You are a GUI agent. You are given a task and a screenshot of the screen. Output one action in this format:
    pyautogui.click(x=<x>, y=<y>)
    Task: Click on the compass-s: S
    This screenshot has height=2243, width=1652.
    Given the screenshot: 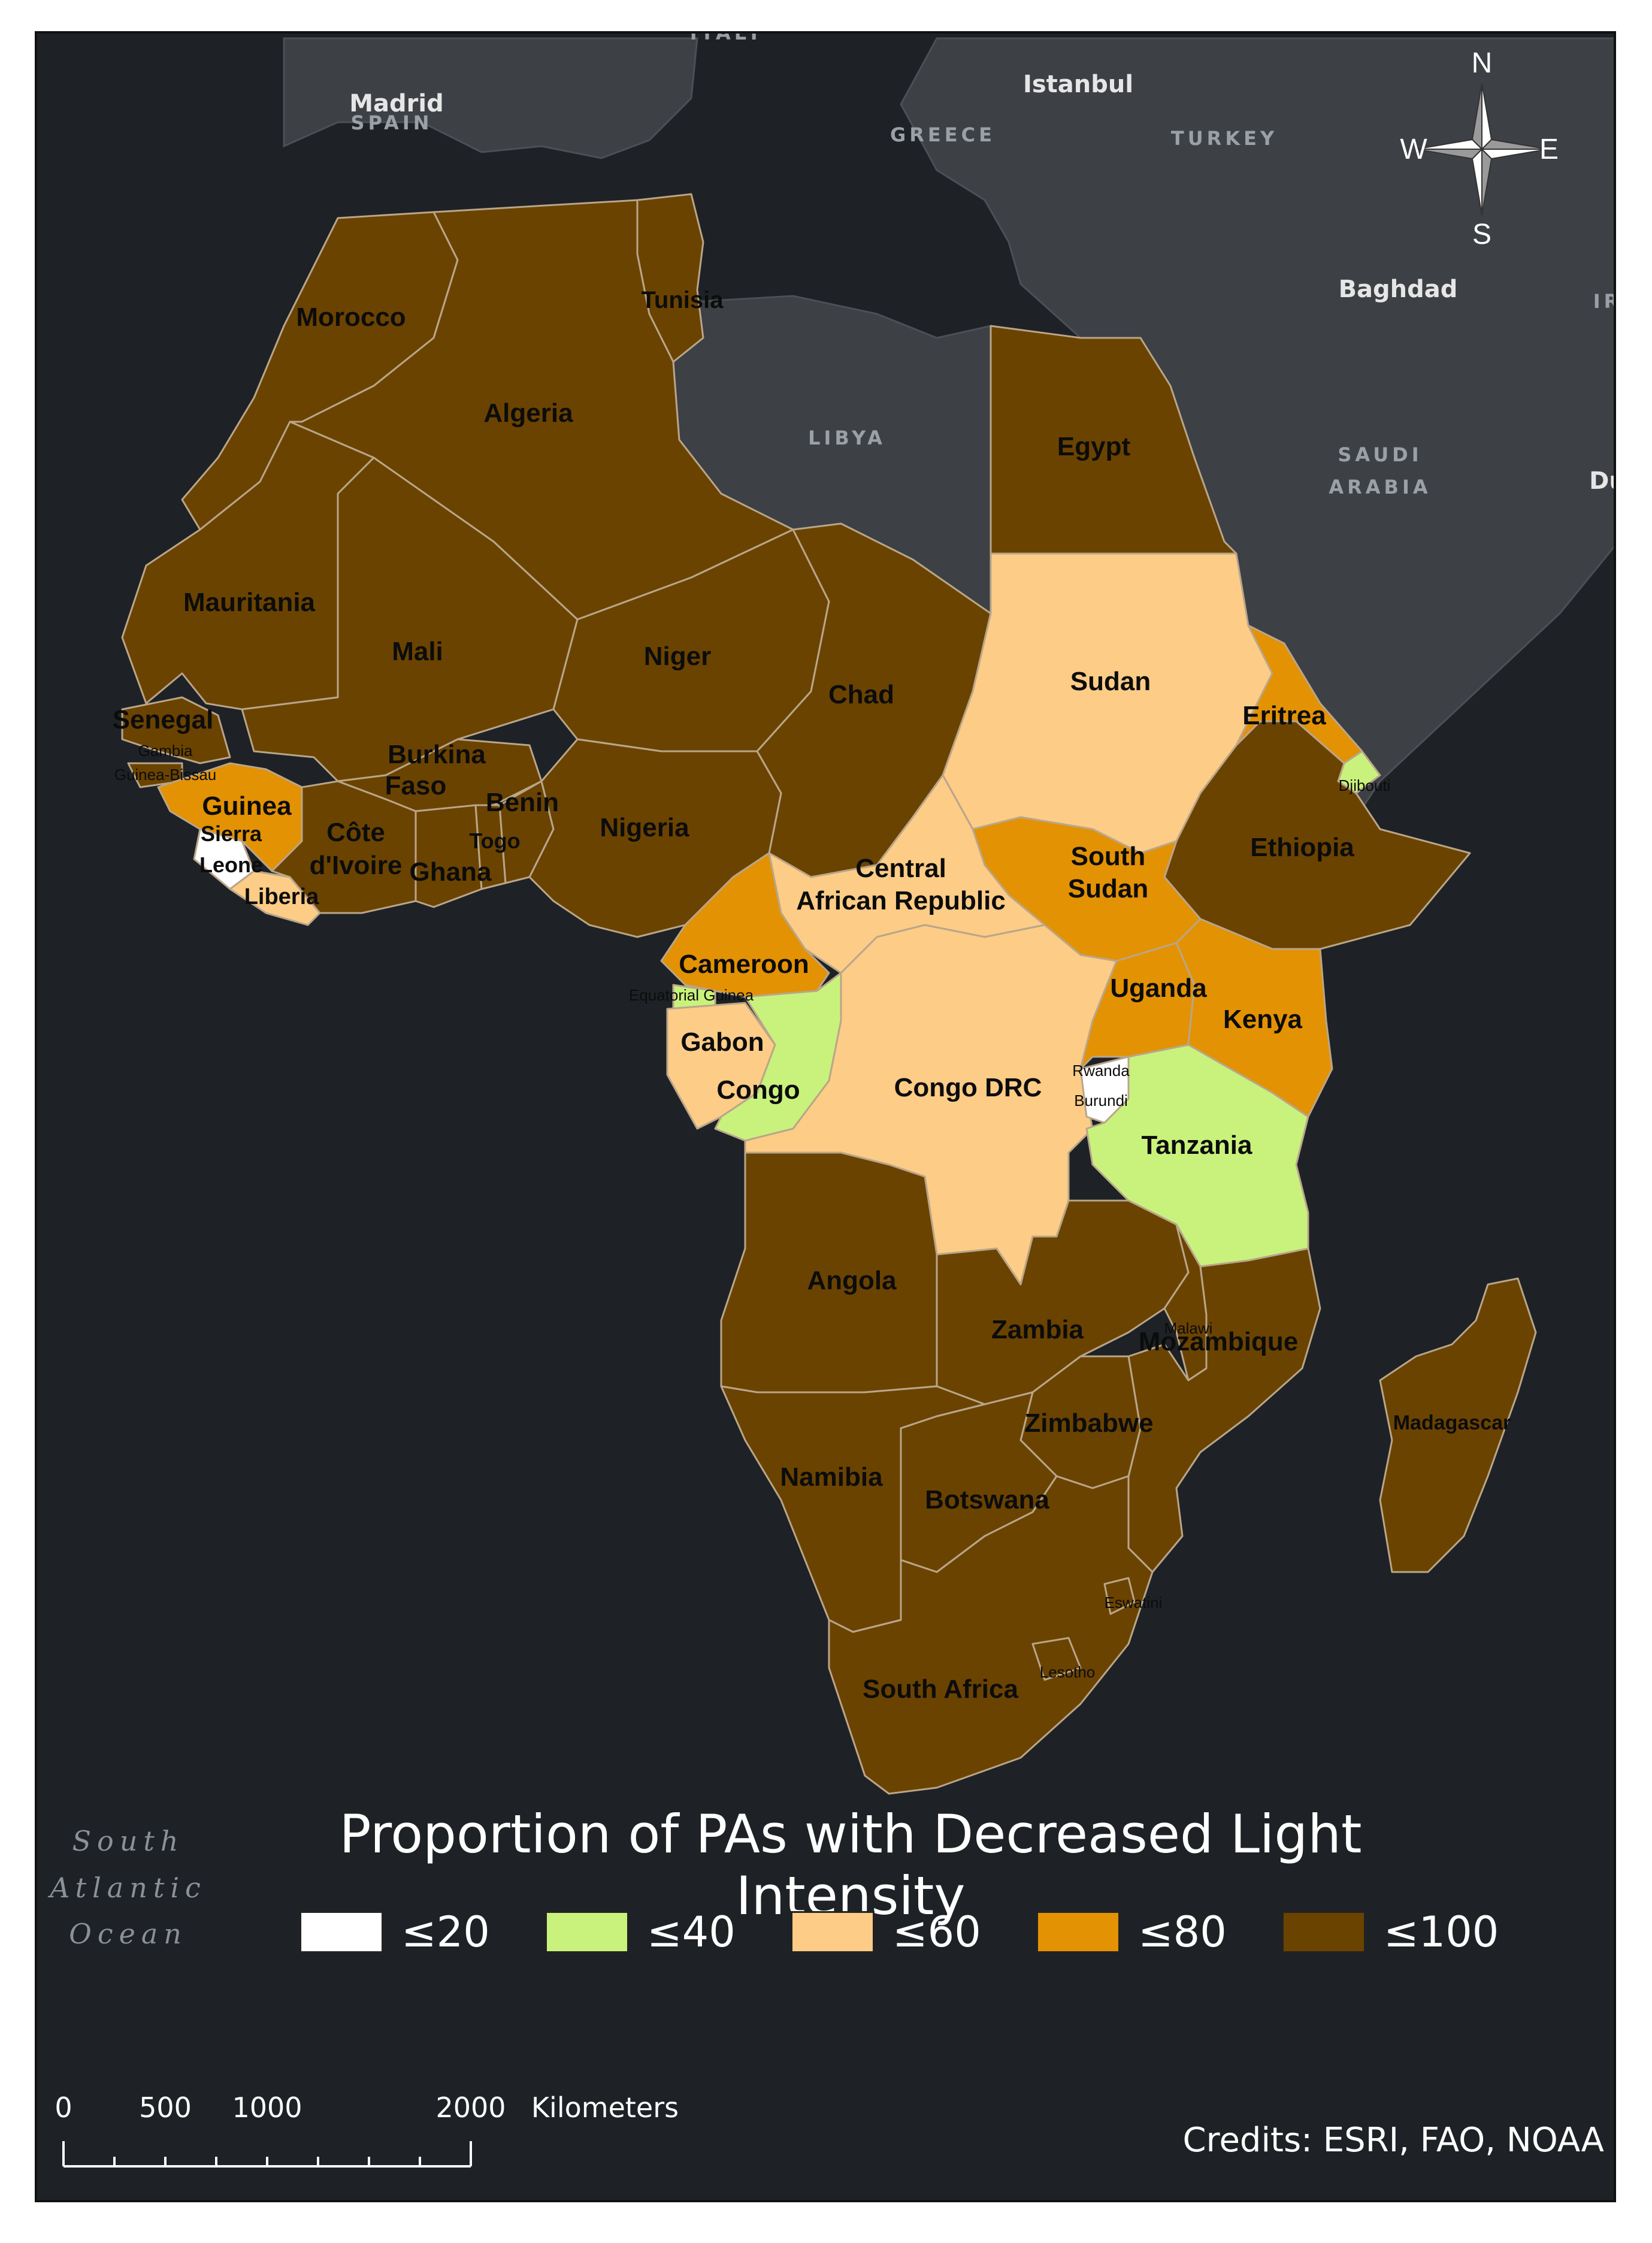 What is the action you would take?
    pyautogui.click(x=1481, y=234)
    